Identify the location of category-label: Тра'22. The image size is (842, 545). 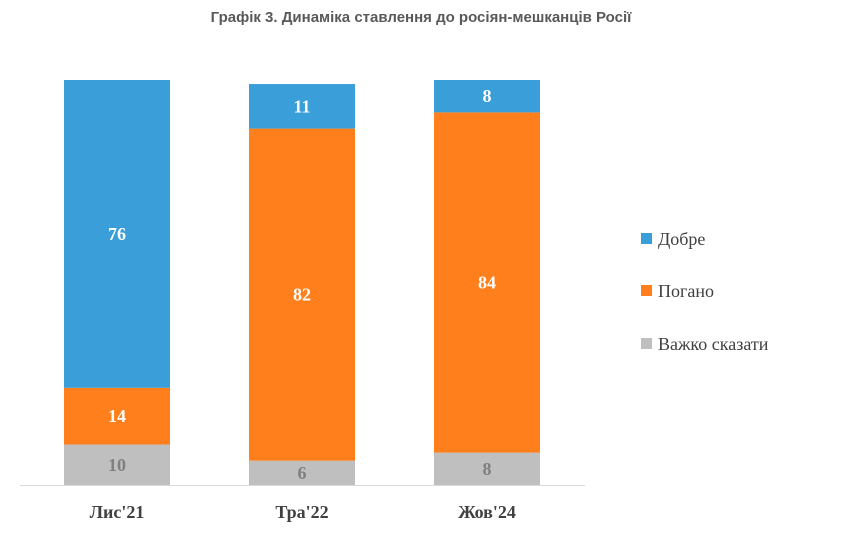
(301, 512).